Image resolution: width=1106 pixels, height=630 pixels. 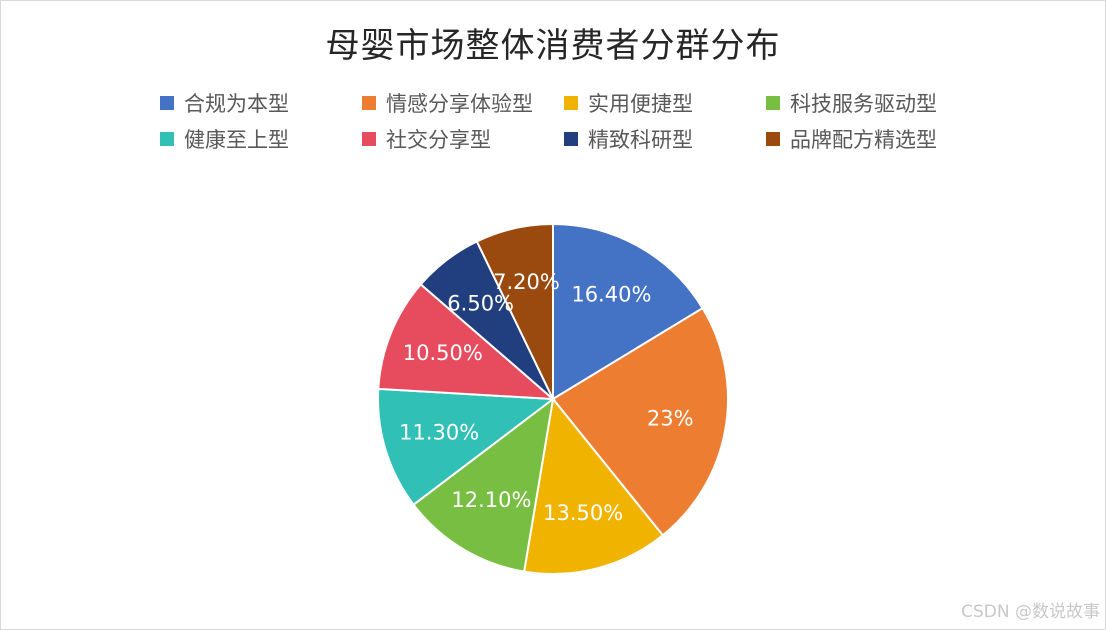 I want to click on legend-item: 社交分享型, so click(x=463, y=139).